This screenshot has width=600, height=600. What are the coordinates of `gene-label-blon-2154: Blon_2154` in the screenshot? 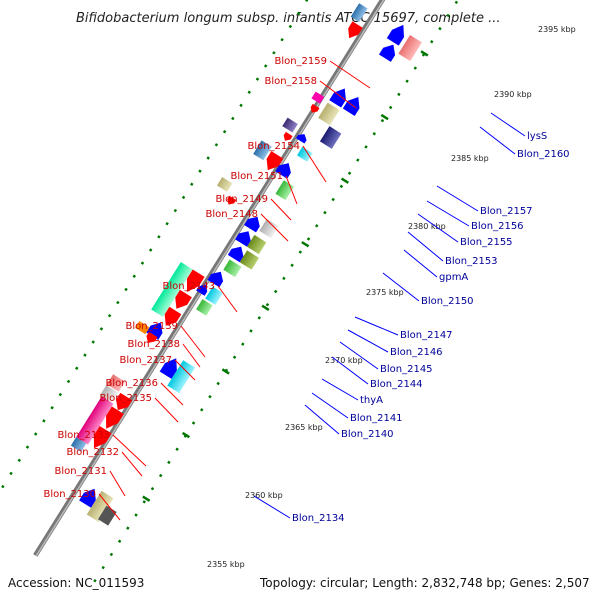 It's located at (273, 146).